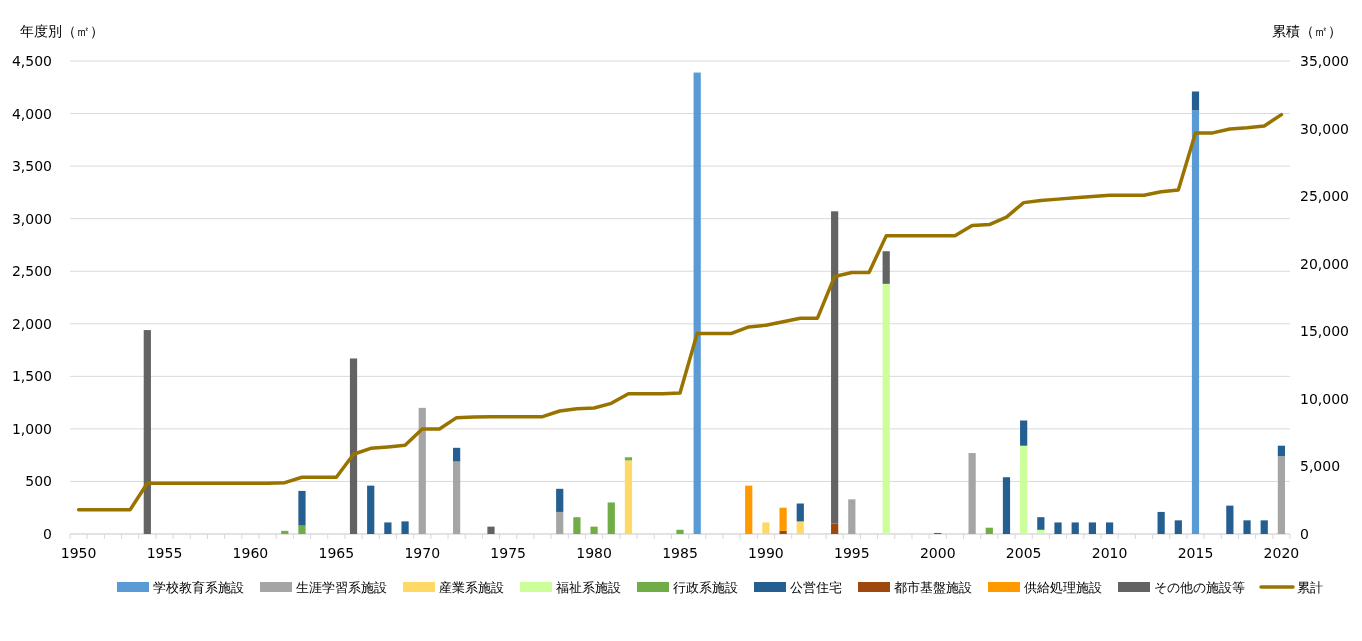  Describe the element at coordinates (164, 553) in the screenshot. I see `x-tick-label: 1955` at that location.